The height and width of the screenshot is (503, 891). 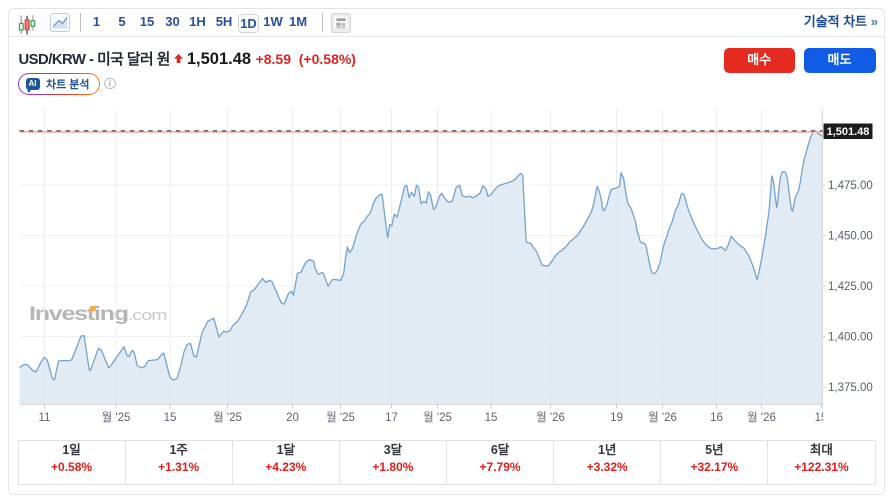 I want to click on svg-text: 1,450.00, so click(x=850, y=237).